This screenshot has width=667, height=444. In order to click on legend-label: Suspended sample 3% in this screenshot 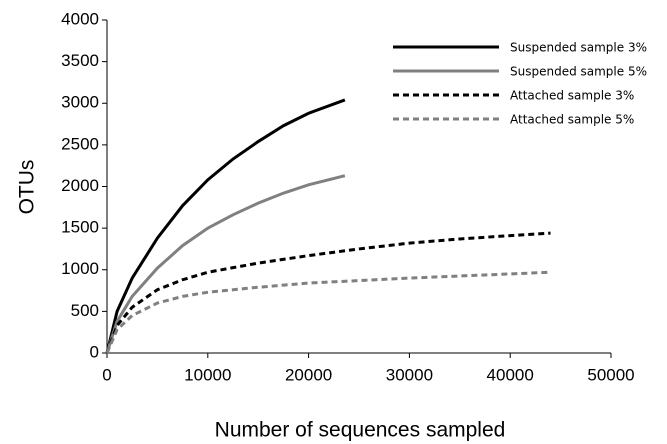, I will do `click(578, 48)`.